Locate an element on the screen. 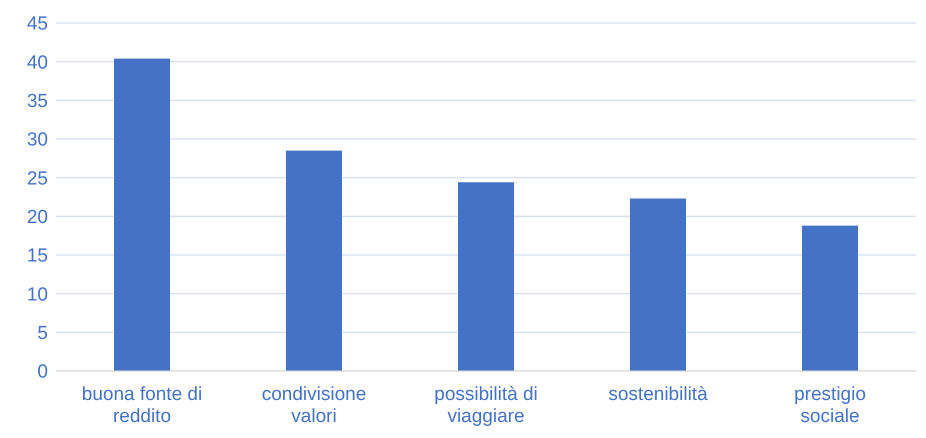 This screenshot has height=438, width=926. x-tick-label: prestigio sociale is located at coordinates (830, 405).